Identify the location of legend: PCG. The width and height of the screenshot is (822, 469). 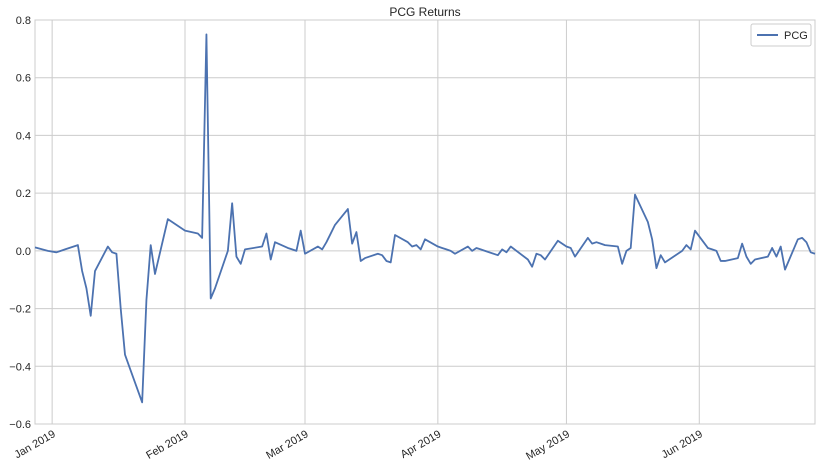
(781, 35).